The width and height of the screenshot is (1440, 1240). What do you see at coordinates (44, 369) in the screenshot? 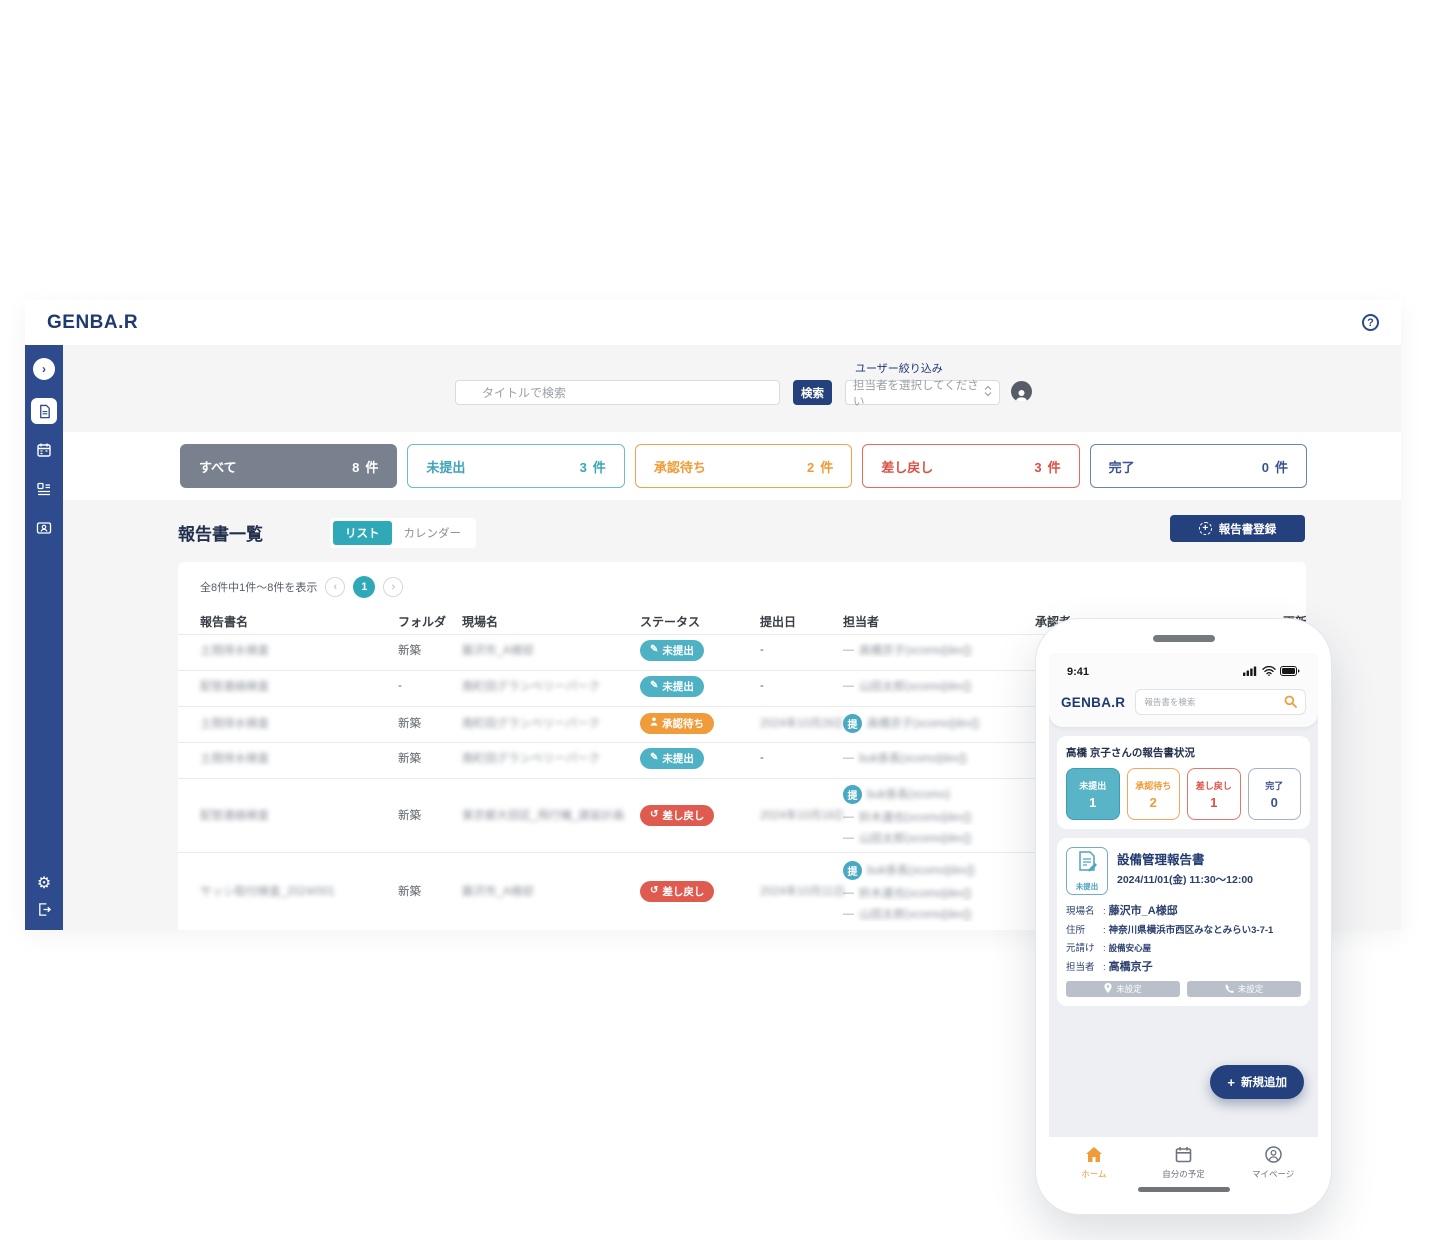
I see `sidebar-expand-button: ›` at bounding box center [44, 369].